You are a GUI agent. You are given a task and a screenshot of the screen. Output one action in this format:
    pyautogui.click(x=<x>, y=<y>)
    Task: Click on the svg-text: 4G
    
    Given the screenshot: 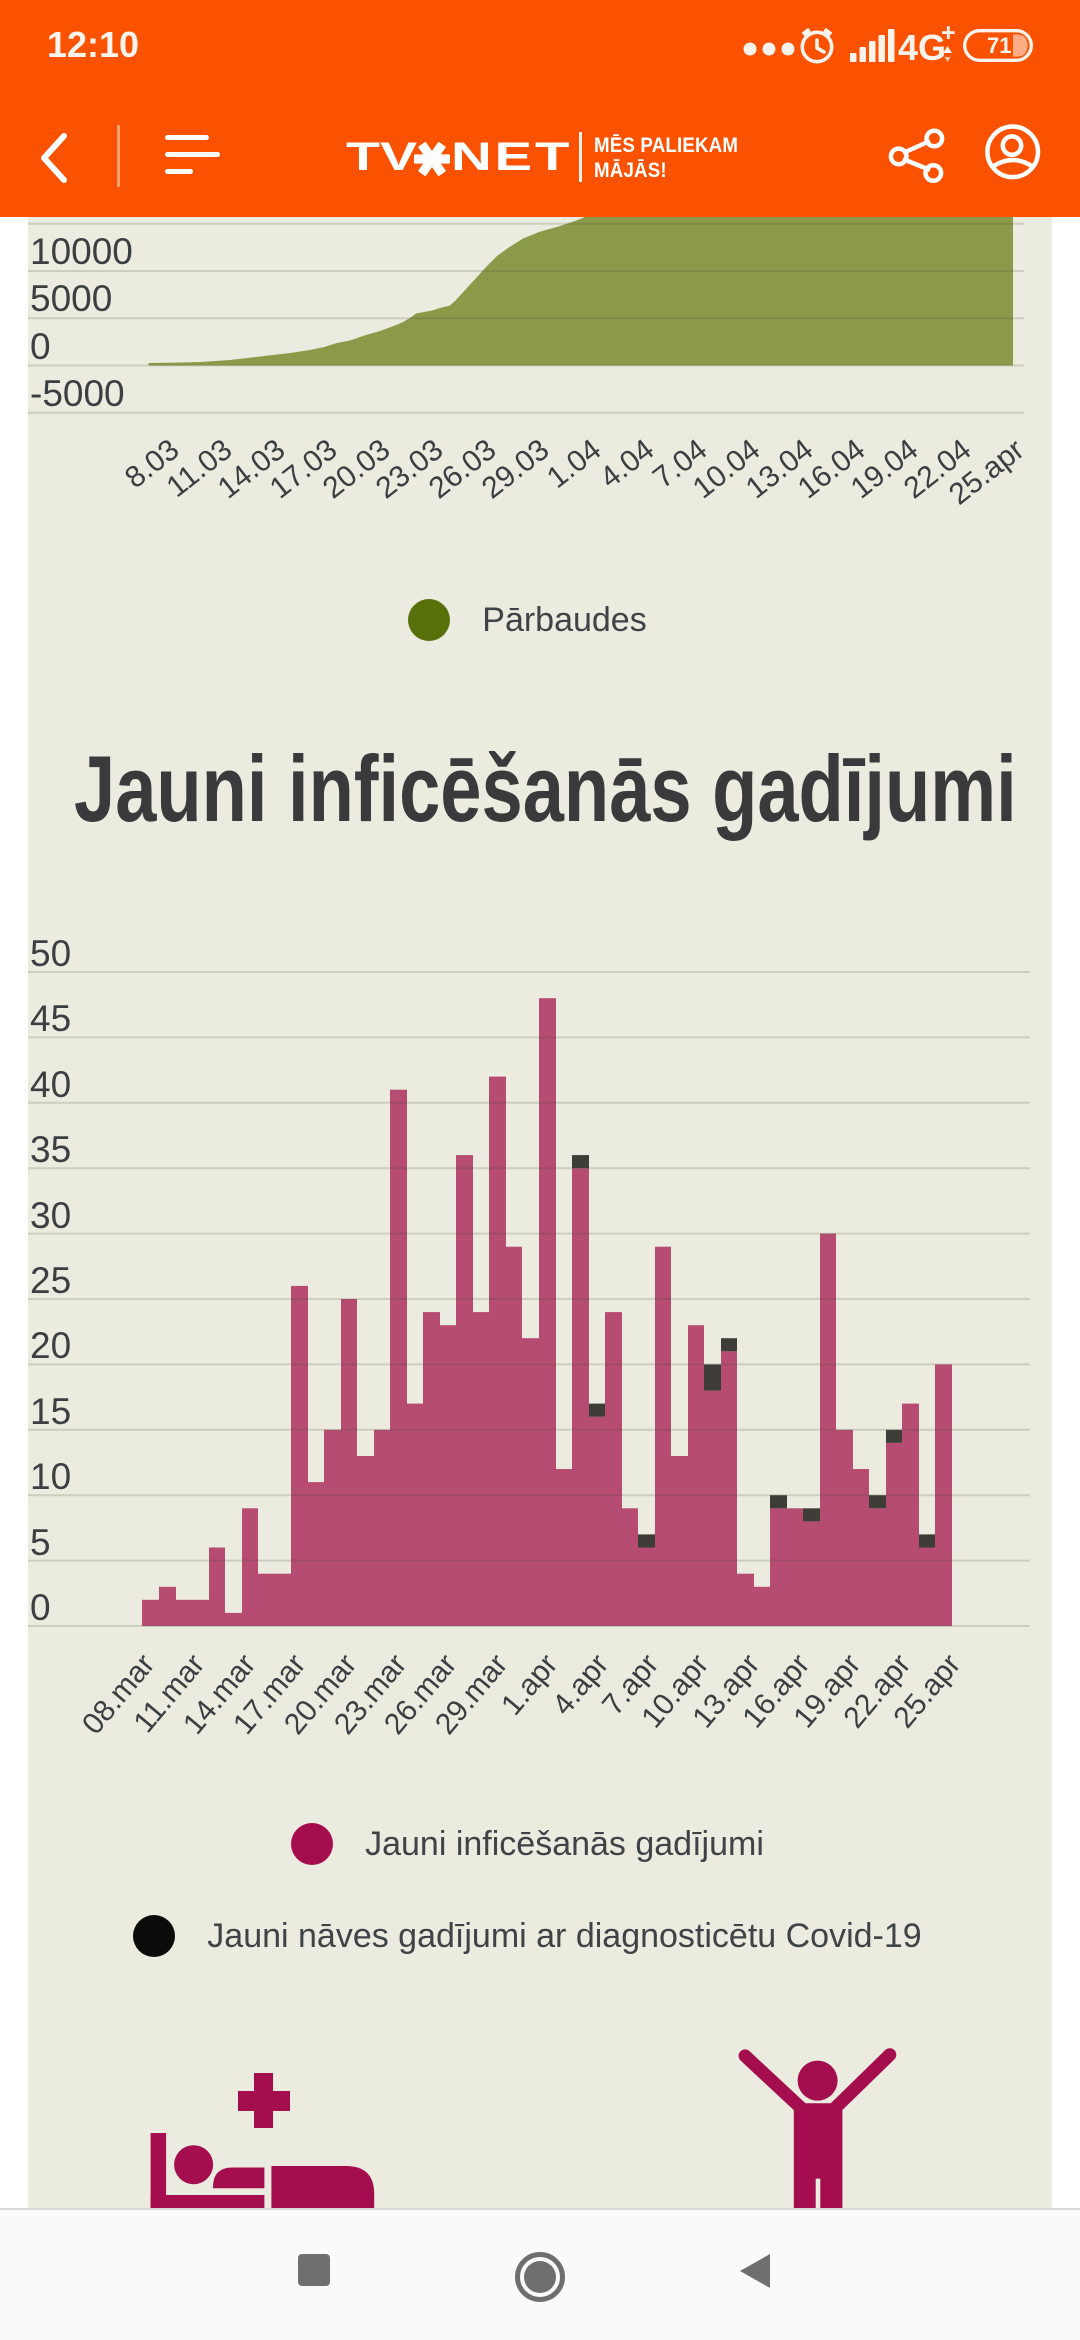 What is the action you would take?
    pyautogui.click(x=922, y=47)
    